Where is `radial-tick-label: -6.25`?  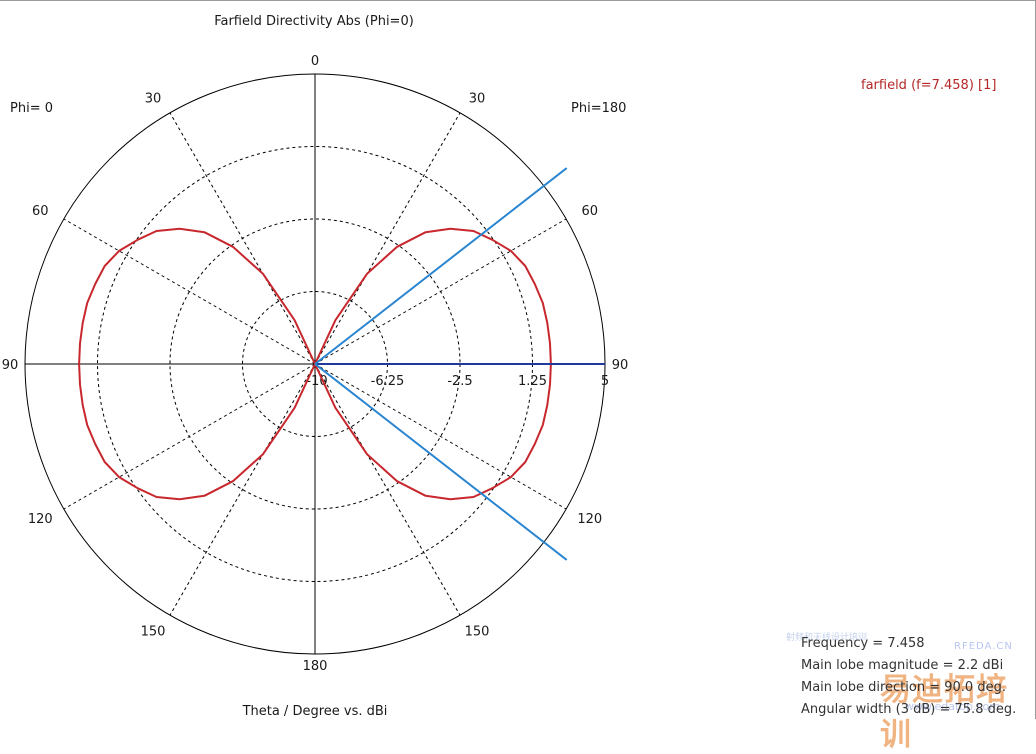
radial-tick-label: -6.25 is located at coordinates (388, 381).